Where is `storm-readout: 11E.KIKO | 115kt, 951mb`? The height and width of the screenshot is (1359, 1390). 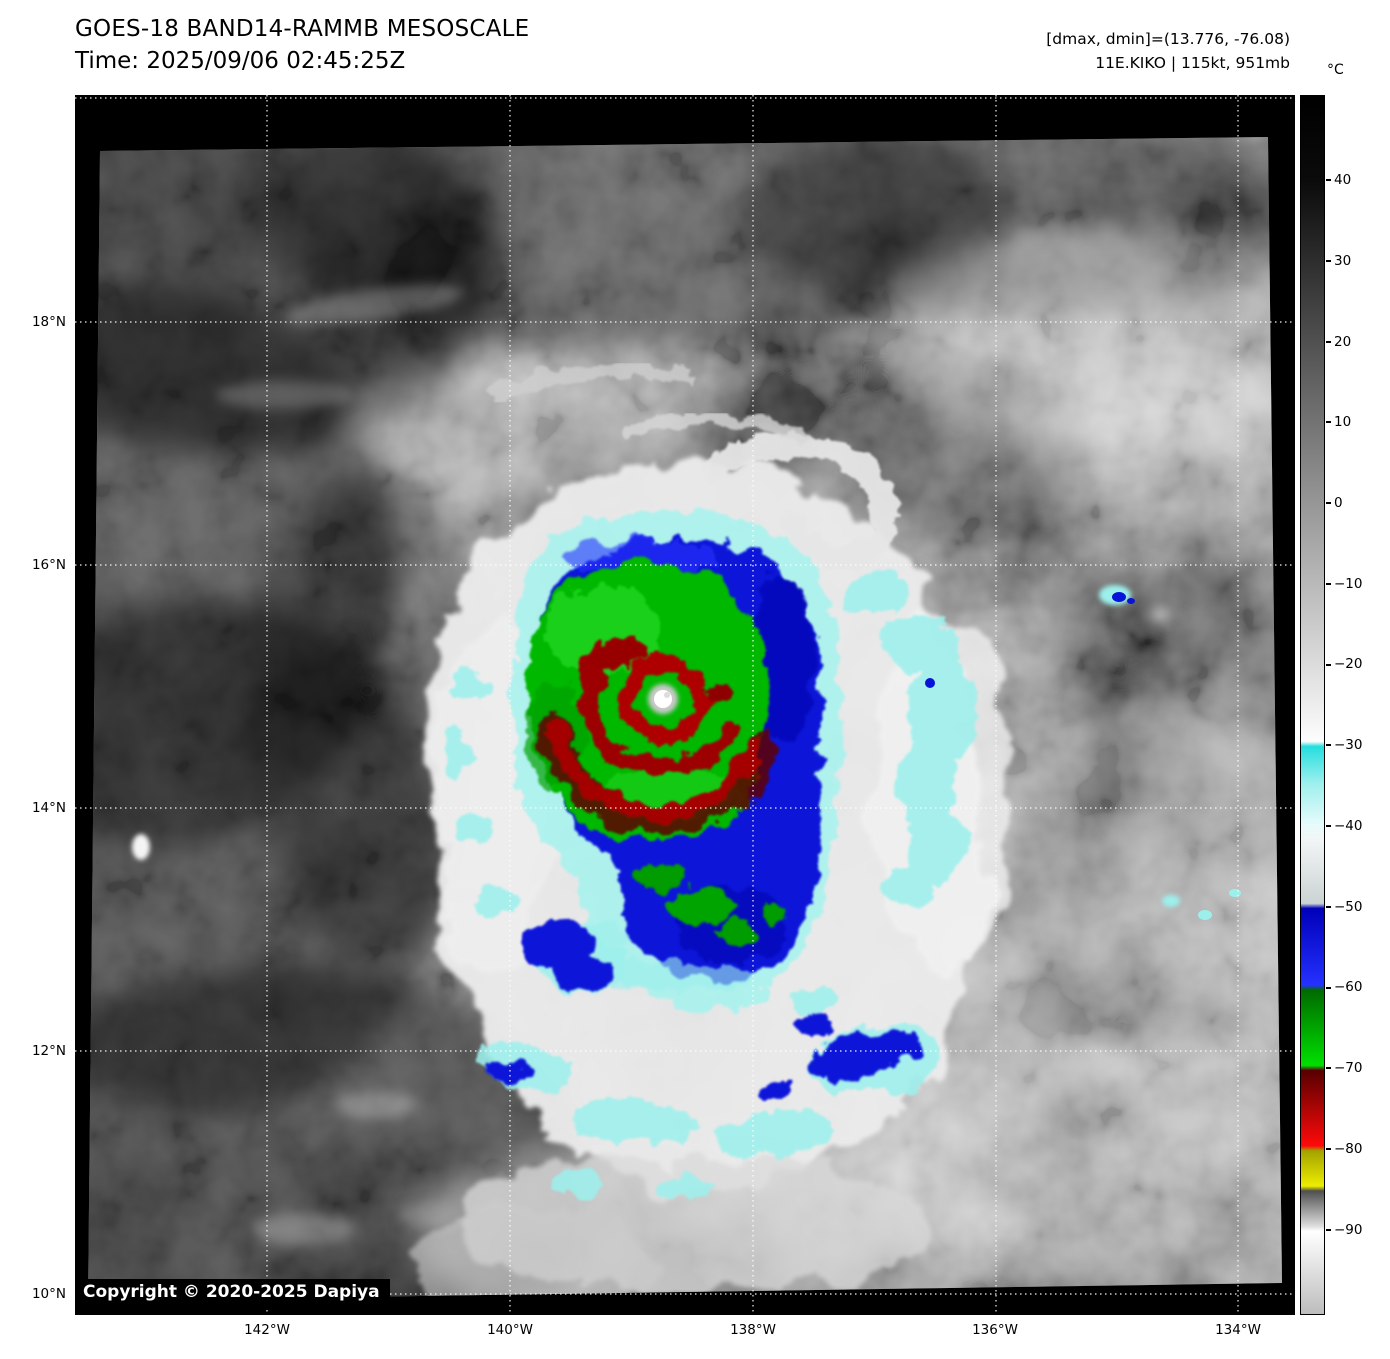
storm-readout: 11E.KIKO | 115kt, 951mb is located at coordinates (1192, 63).